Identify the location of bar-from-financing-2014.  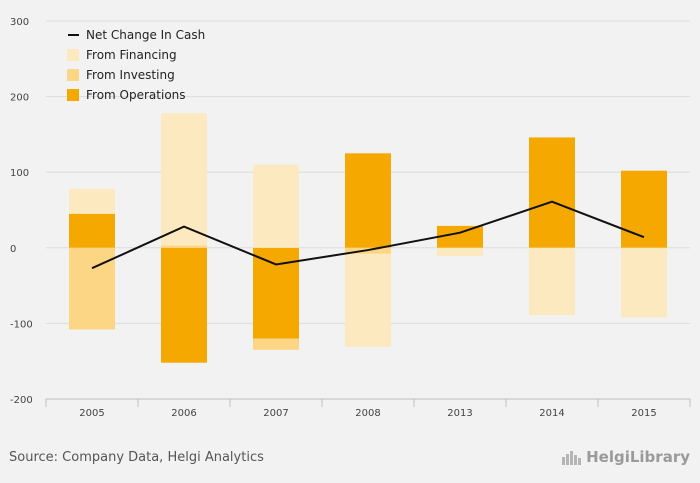
(552, 281).